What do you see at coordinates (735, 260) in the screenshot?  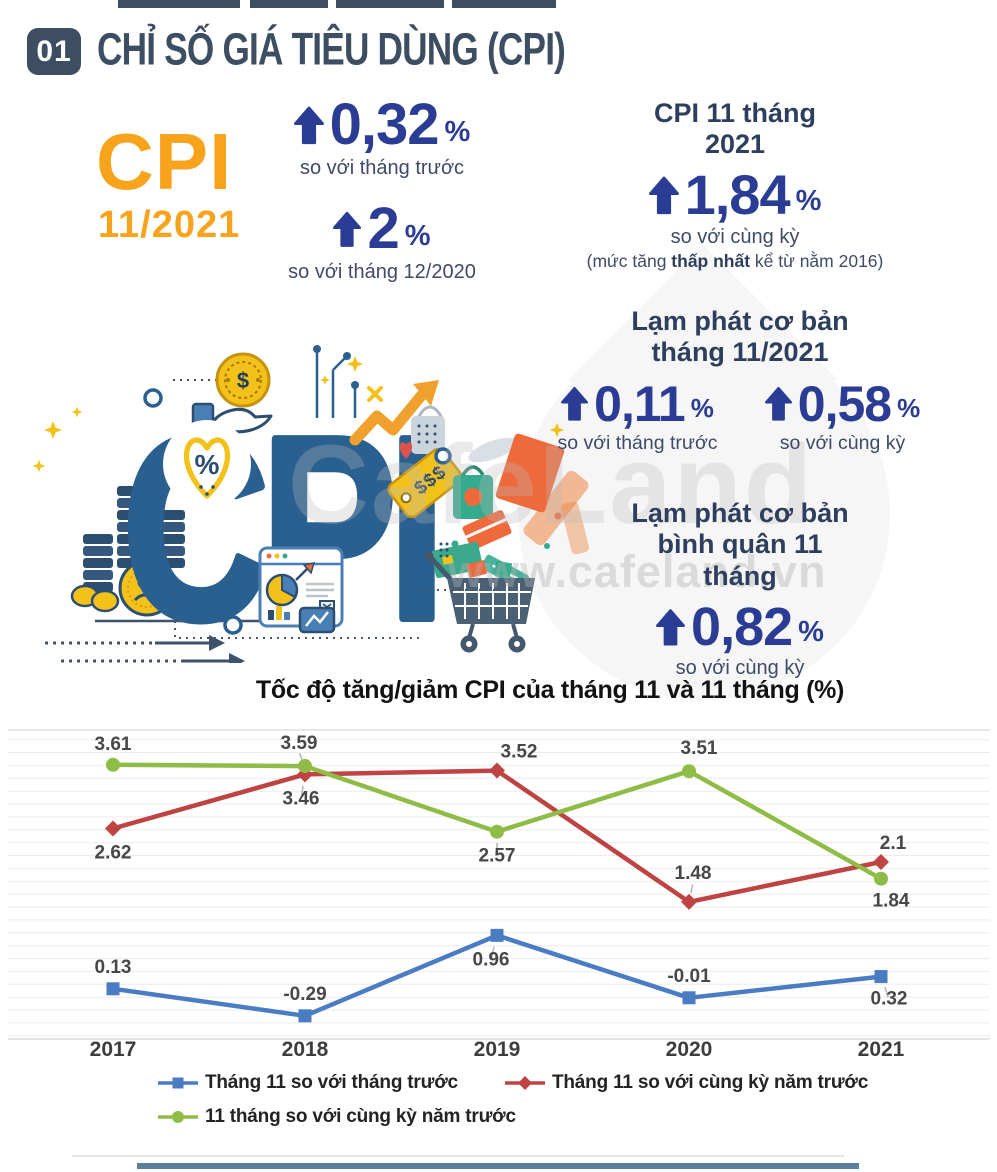 I see `stat-cpi-11m-note: (mức tăng thấp nhất kể từ nằm 2016)` at bounding box center [735, 260].